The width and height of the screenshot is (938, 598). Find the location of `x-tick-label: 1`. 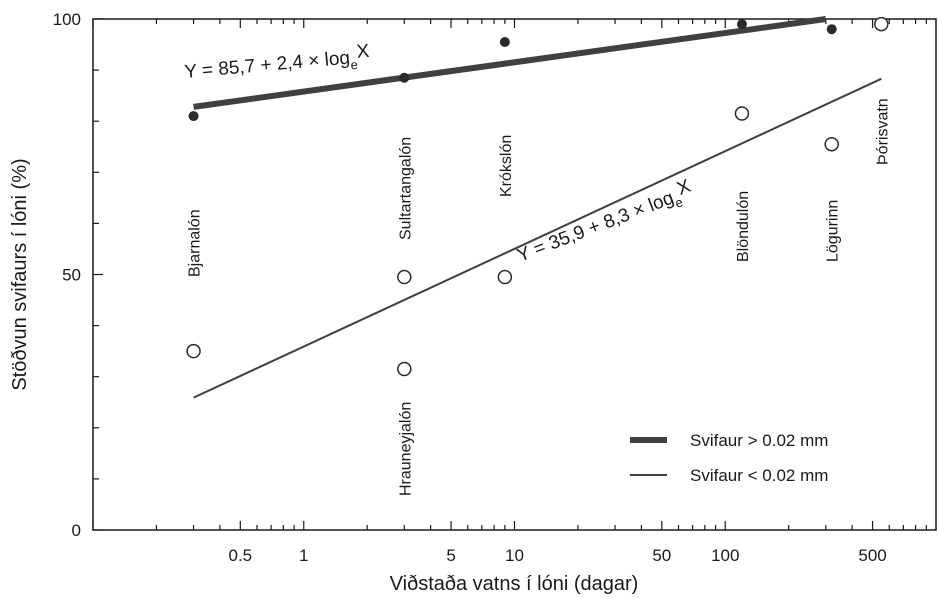

x-tick-label: 1 is located at coordinates (303, 555).